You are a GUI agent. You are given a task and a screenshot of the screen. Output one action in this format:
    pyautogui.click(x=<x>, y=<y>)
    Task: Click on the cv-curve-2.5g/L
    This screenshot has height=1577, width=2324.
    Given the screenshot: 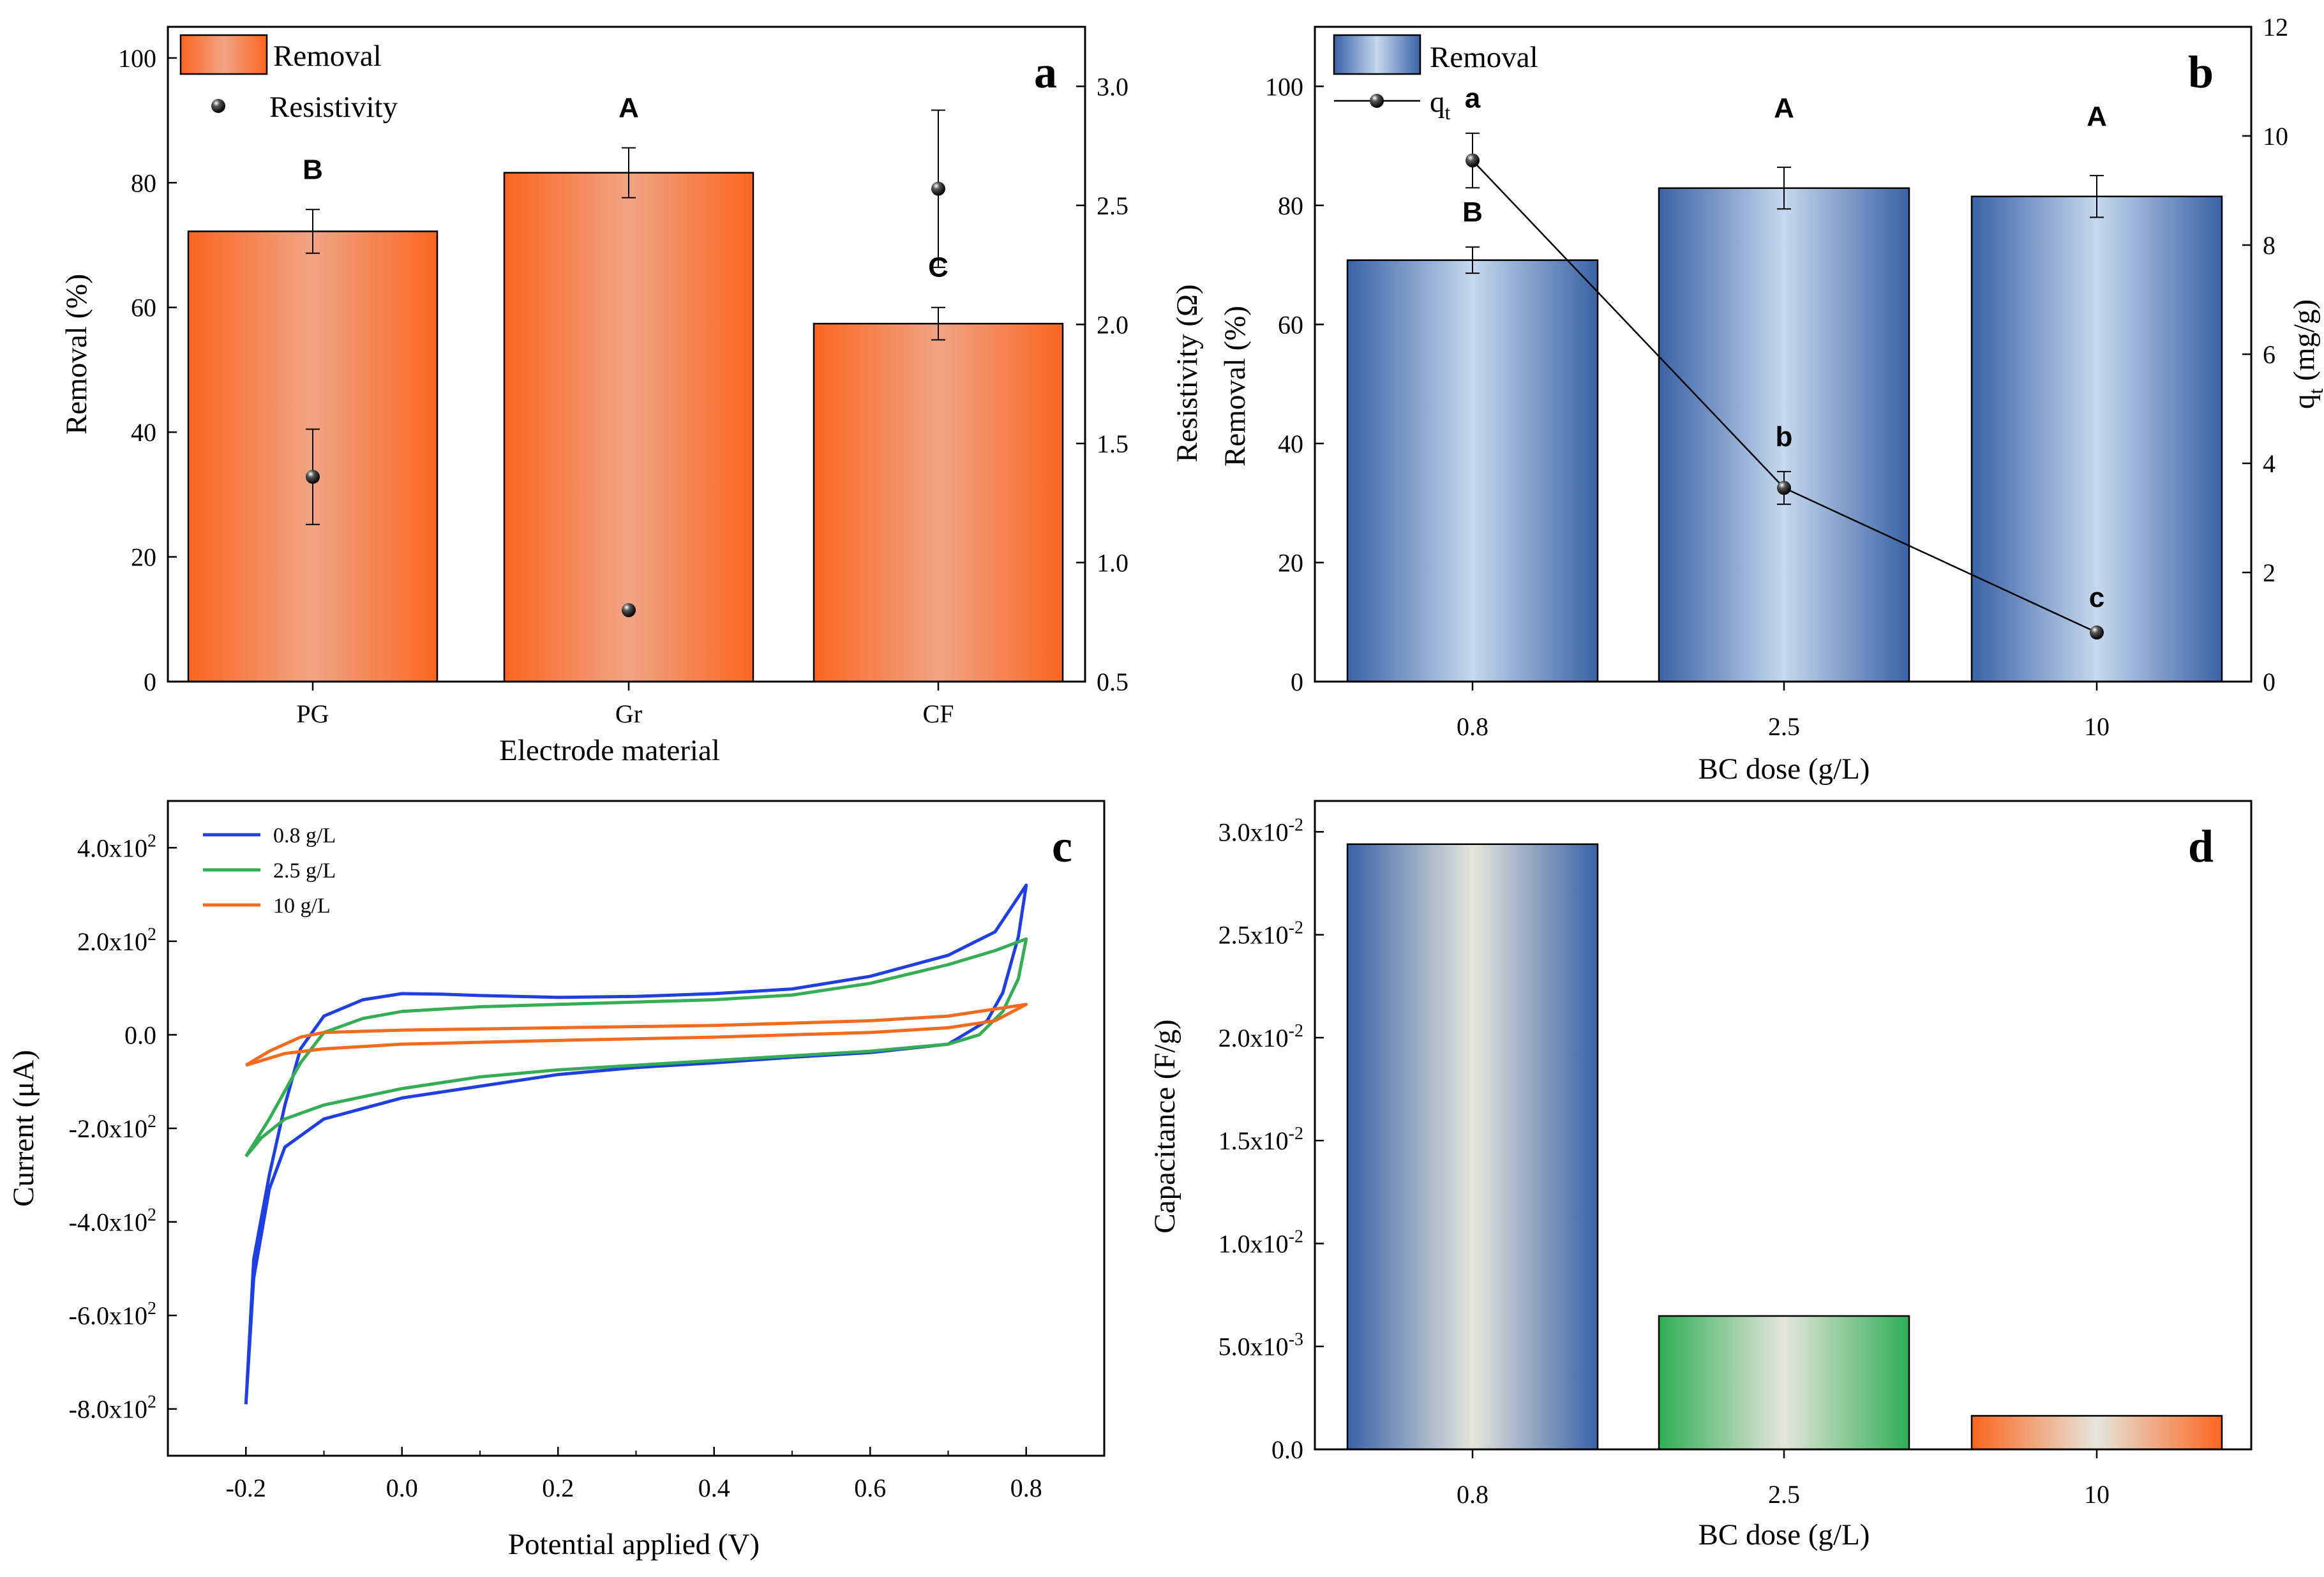 What is the action you would take?
    pyautogui.click(x=636, y=1047)
    